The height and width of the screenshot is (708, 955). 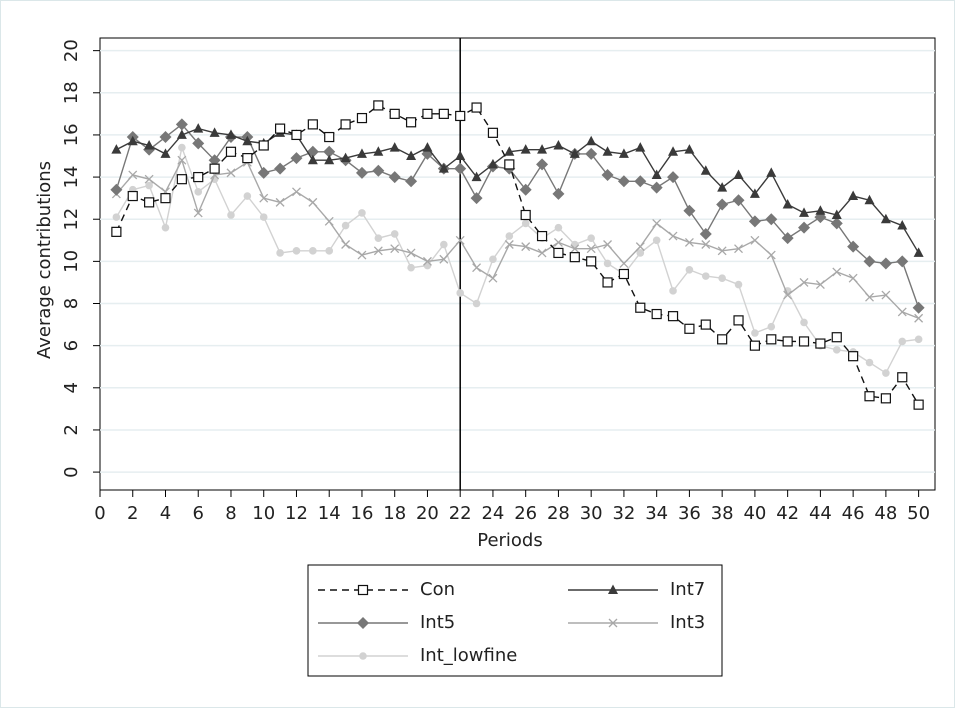 I want to click on legend-label: Con, so click(x=437, y=589).